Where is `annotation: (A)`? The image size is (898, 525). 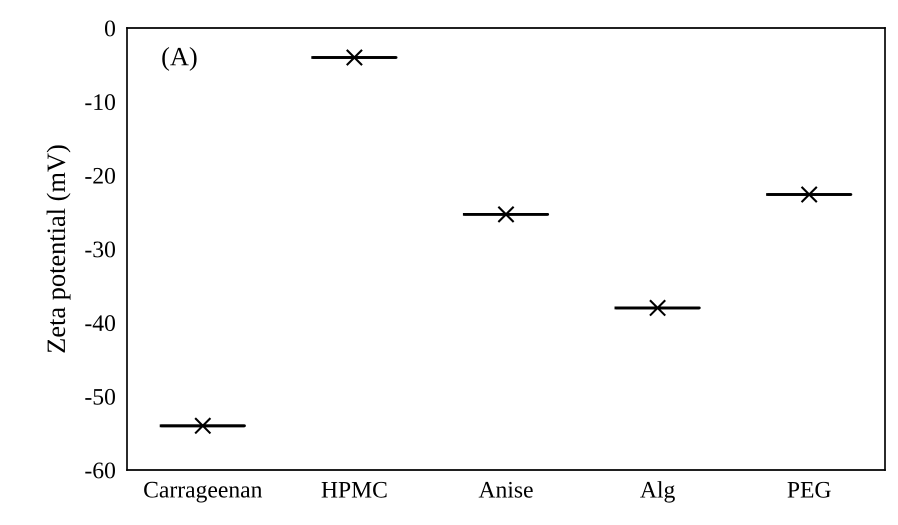 annotation: (A) is located at coordinates (179, 58).